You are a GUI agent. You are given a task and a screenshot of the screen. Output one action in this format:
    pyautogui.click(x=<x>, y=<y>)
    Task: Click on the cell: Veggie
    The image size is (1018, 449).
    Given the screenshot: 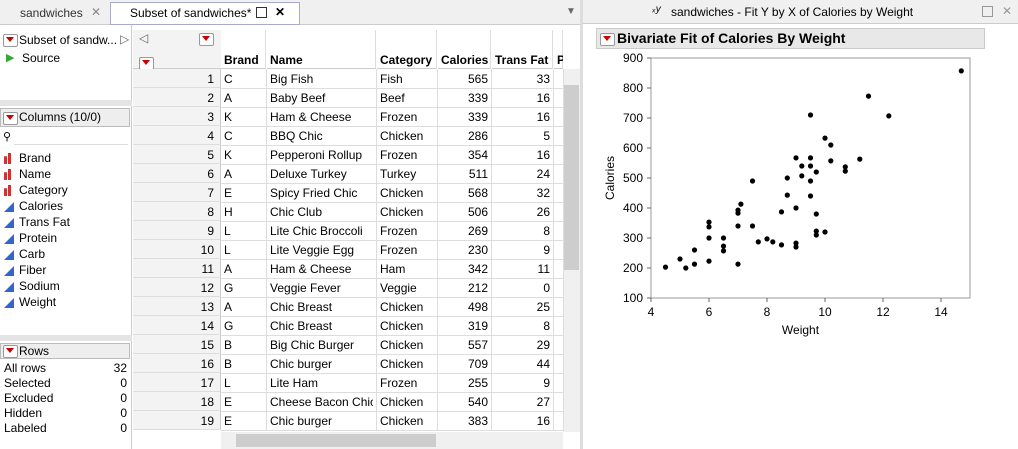 What is the action you would take?
    pyautogui.click(x=398, y=288)
    